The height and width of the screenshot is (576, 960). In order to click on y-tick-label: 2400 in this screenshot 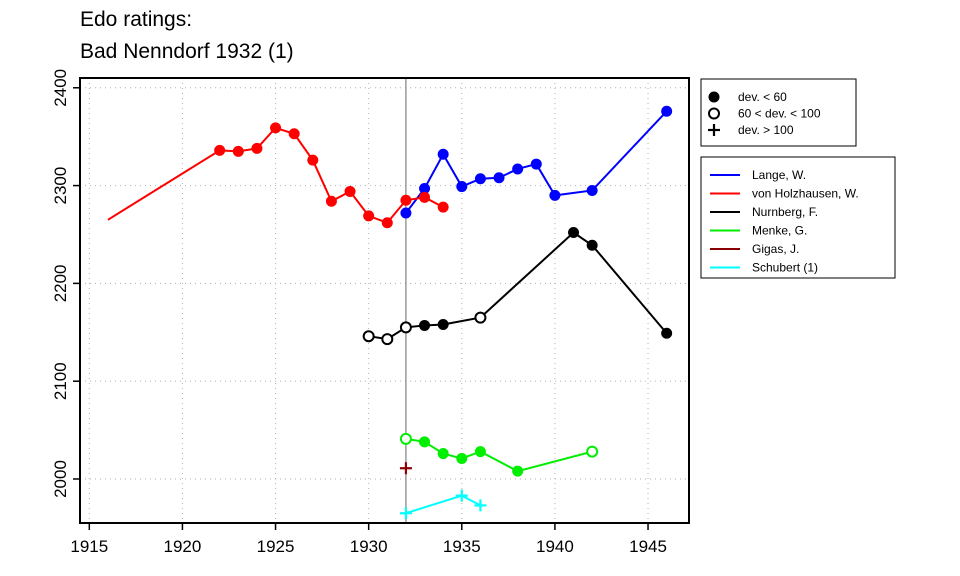, I will do `click(60, 88)`.